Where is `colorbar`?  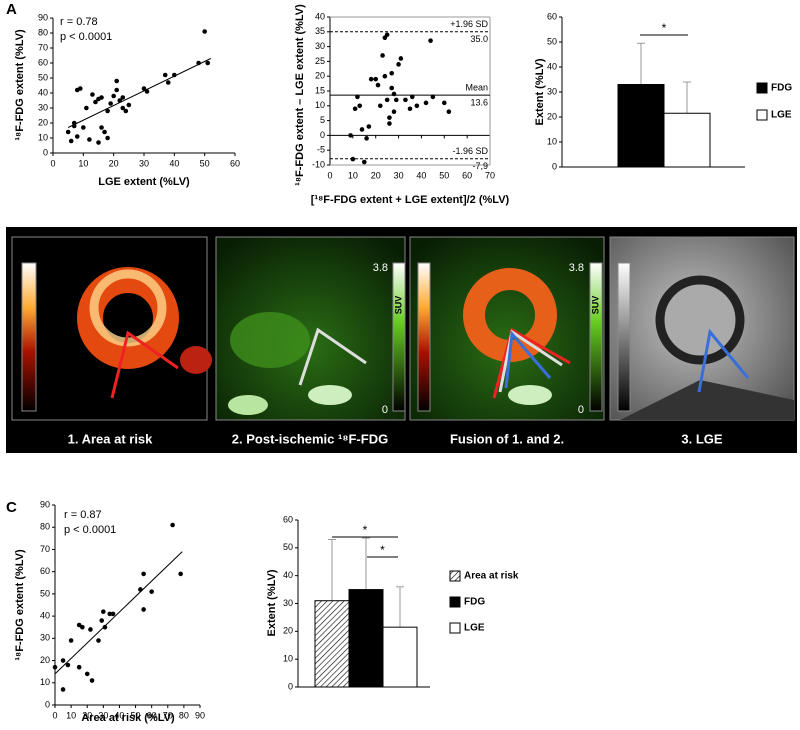 colorbar is located at coordinates (424, 337).